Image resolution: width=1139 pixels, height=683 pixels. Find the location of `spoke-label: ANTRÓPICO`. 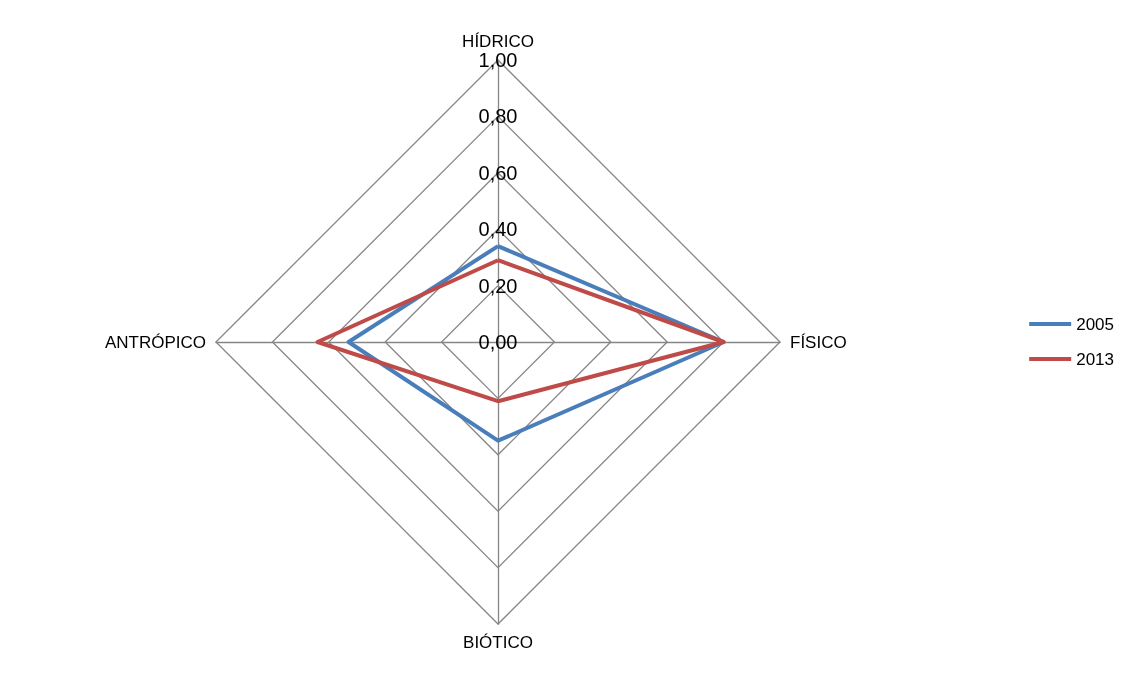

spoke-label: ANTRÓPICO is located at coordinates (155, 342).